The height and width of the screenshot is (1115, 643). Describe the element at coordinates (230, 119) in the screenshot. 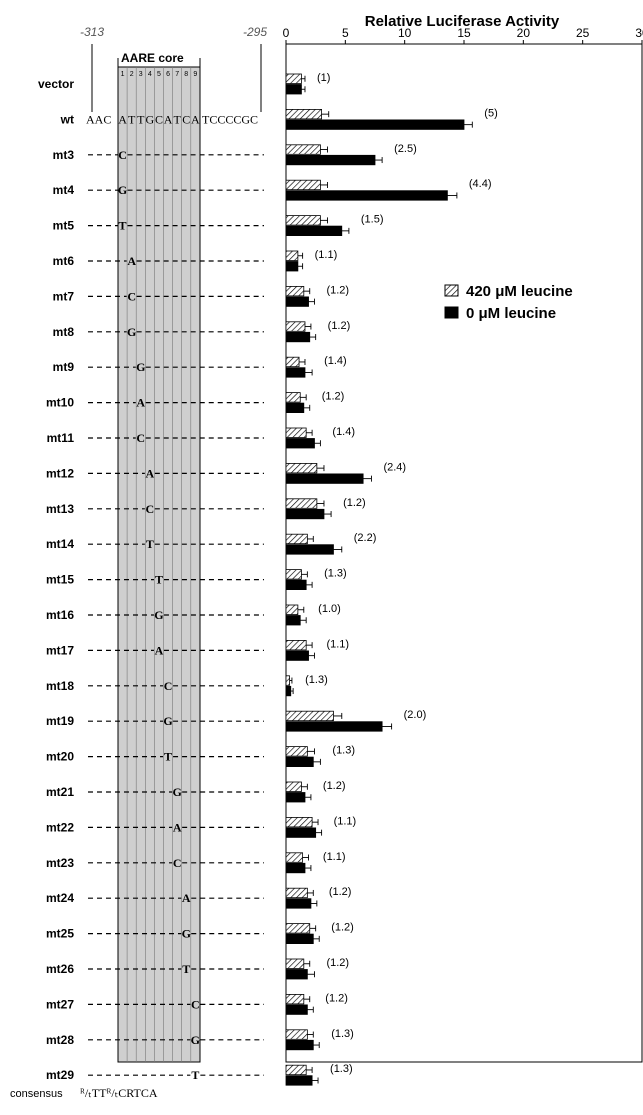

I see `wt-suffix: TCCCCGC` at that location.